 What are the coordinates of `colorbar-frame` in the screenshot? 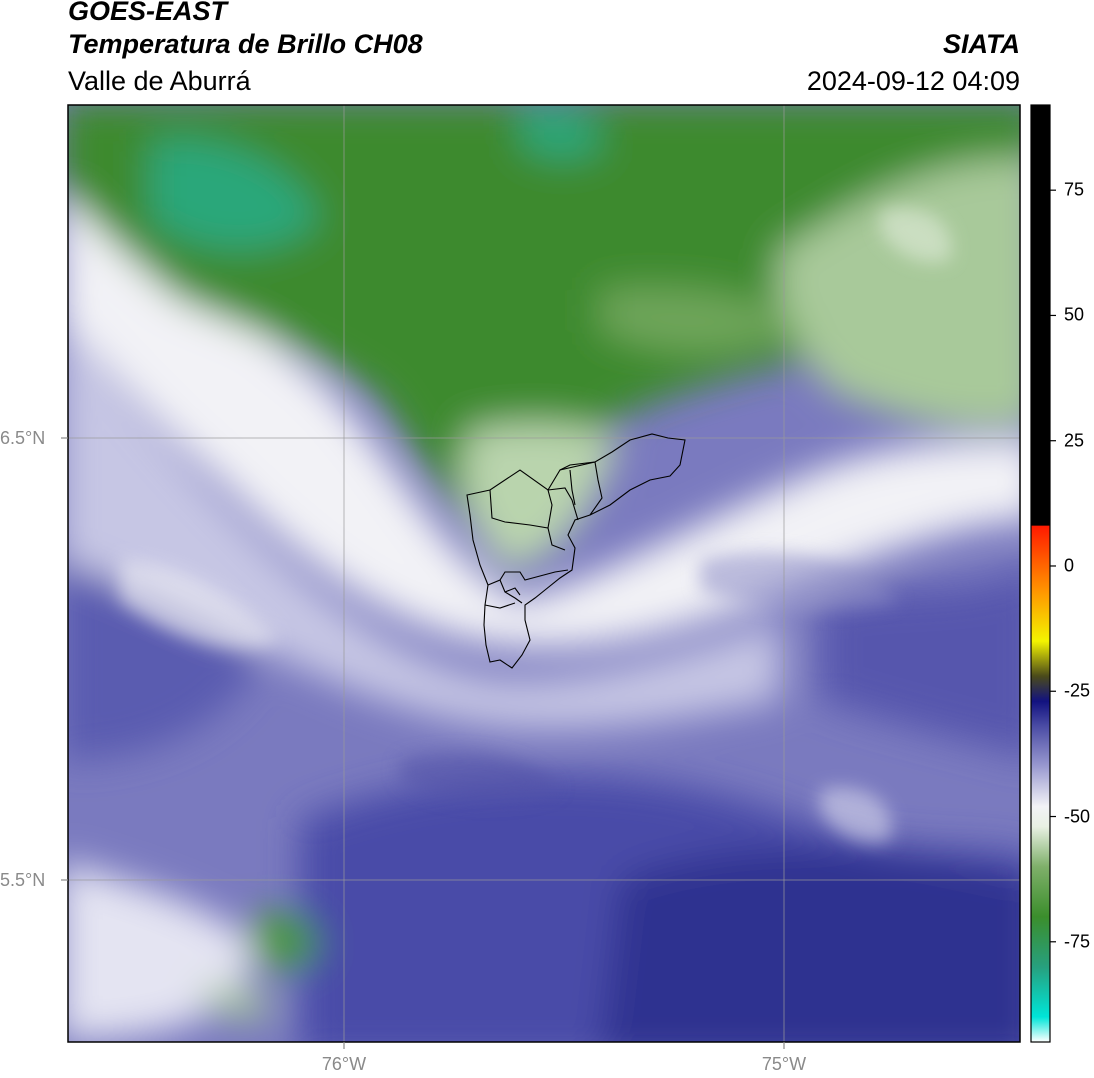 It's located at (1040, 573).